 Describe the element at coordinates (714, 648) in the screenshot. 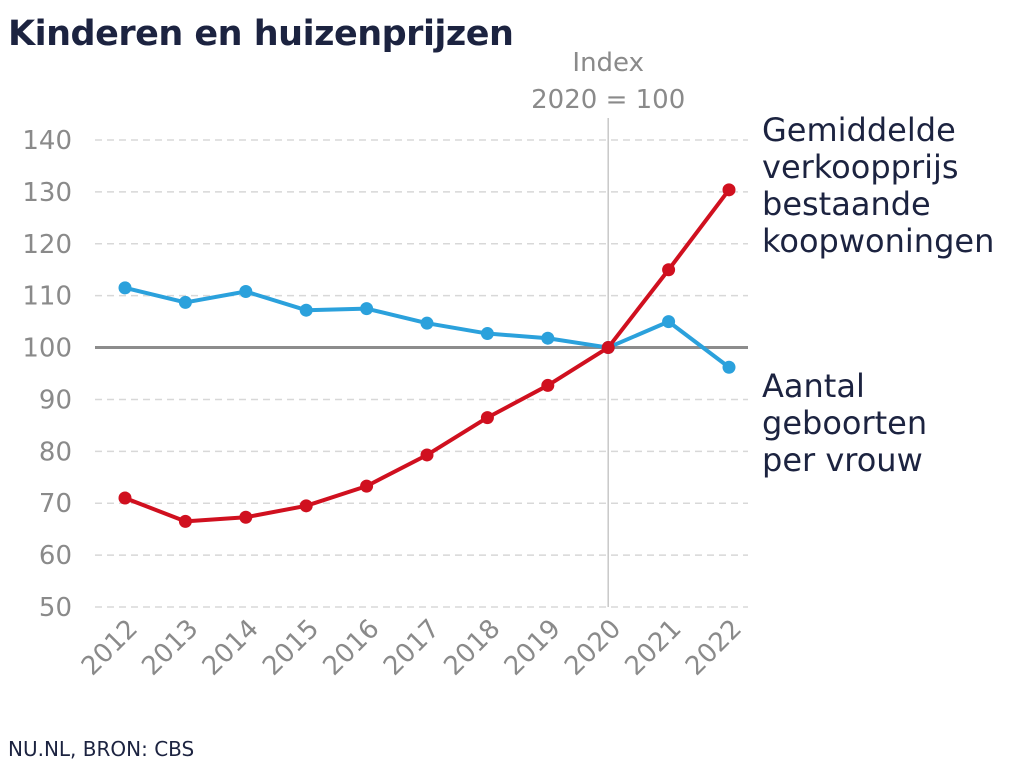

I see `x-tick-label: 2022` at that location.